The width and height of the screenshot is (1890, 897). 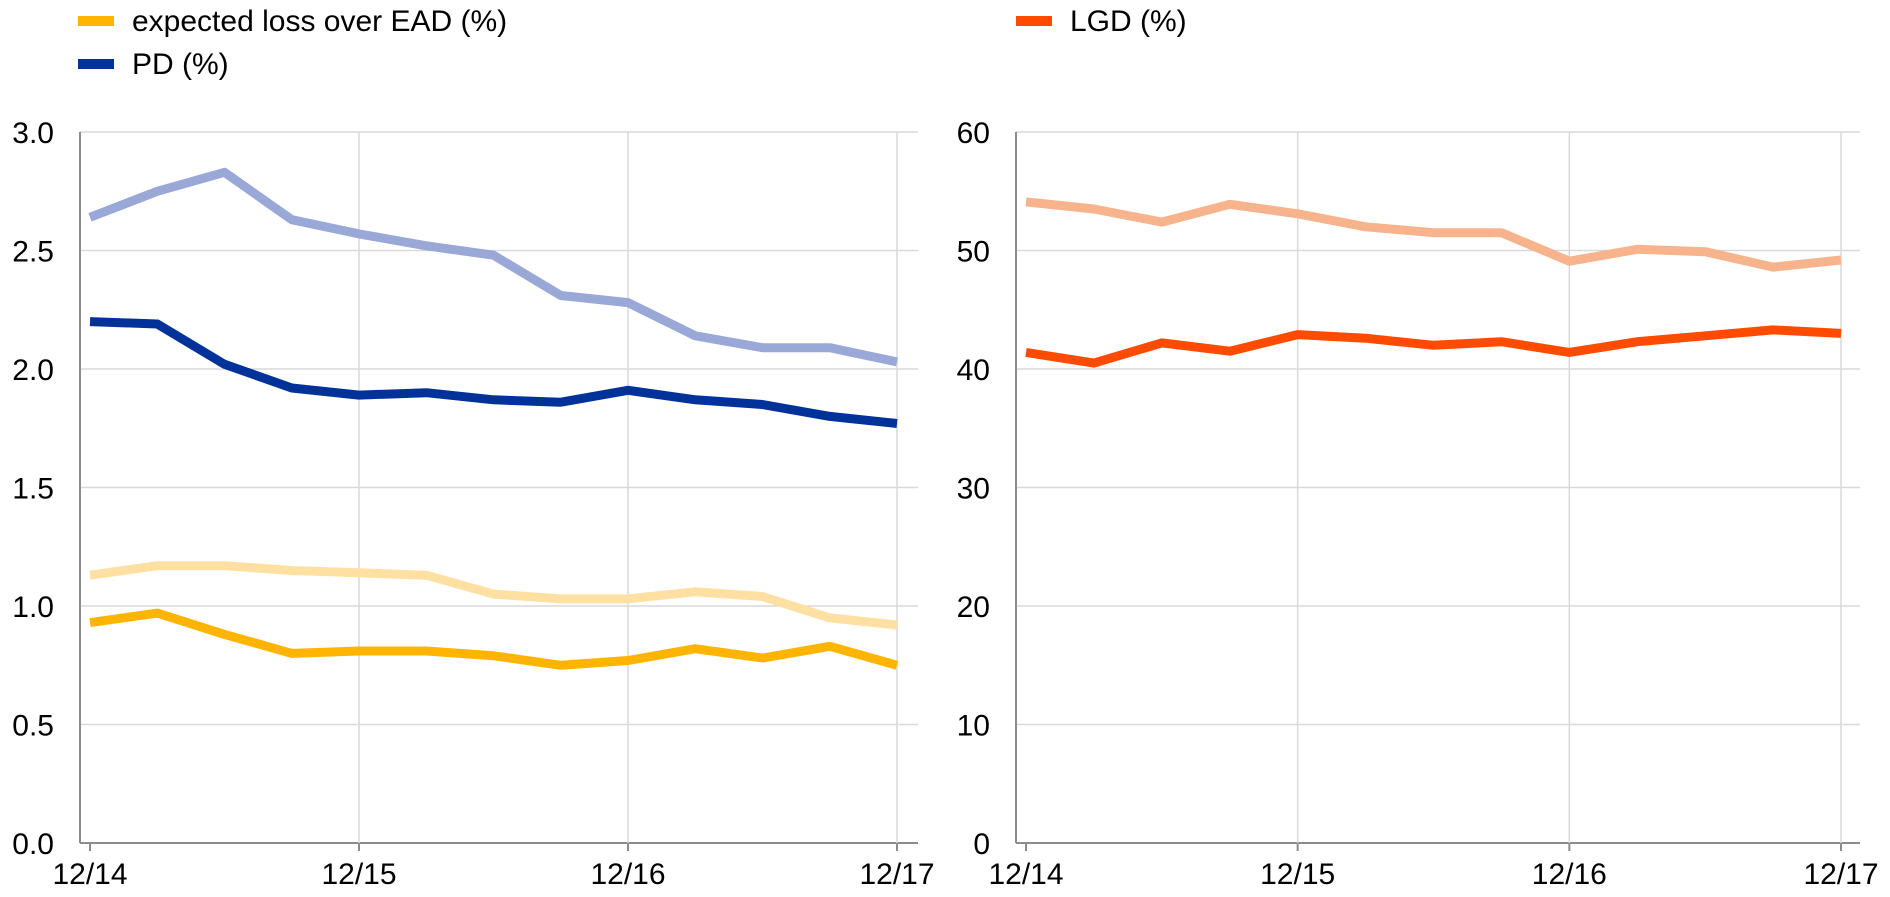 What do you see at coordinates (1433, 282) in the screenshot?
I see `right-series` at bounding box center [1433, 282].